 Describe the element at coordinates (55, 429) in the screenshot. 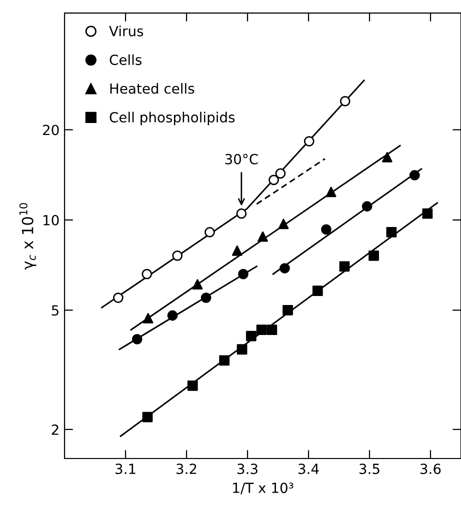

I see `y-tick-label: 2` at that location.